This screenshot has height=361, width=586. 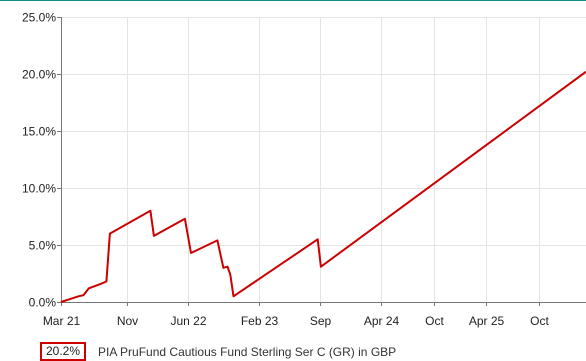 What do you see at coordinates (63, 351) in the screenshot?
I see `final-value-badge: 20.2%` at bounding box center [63, 351].